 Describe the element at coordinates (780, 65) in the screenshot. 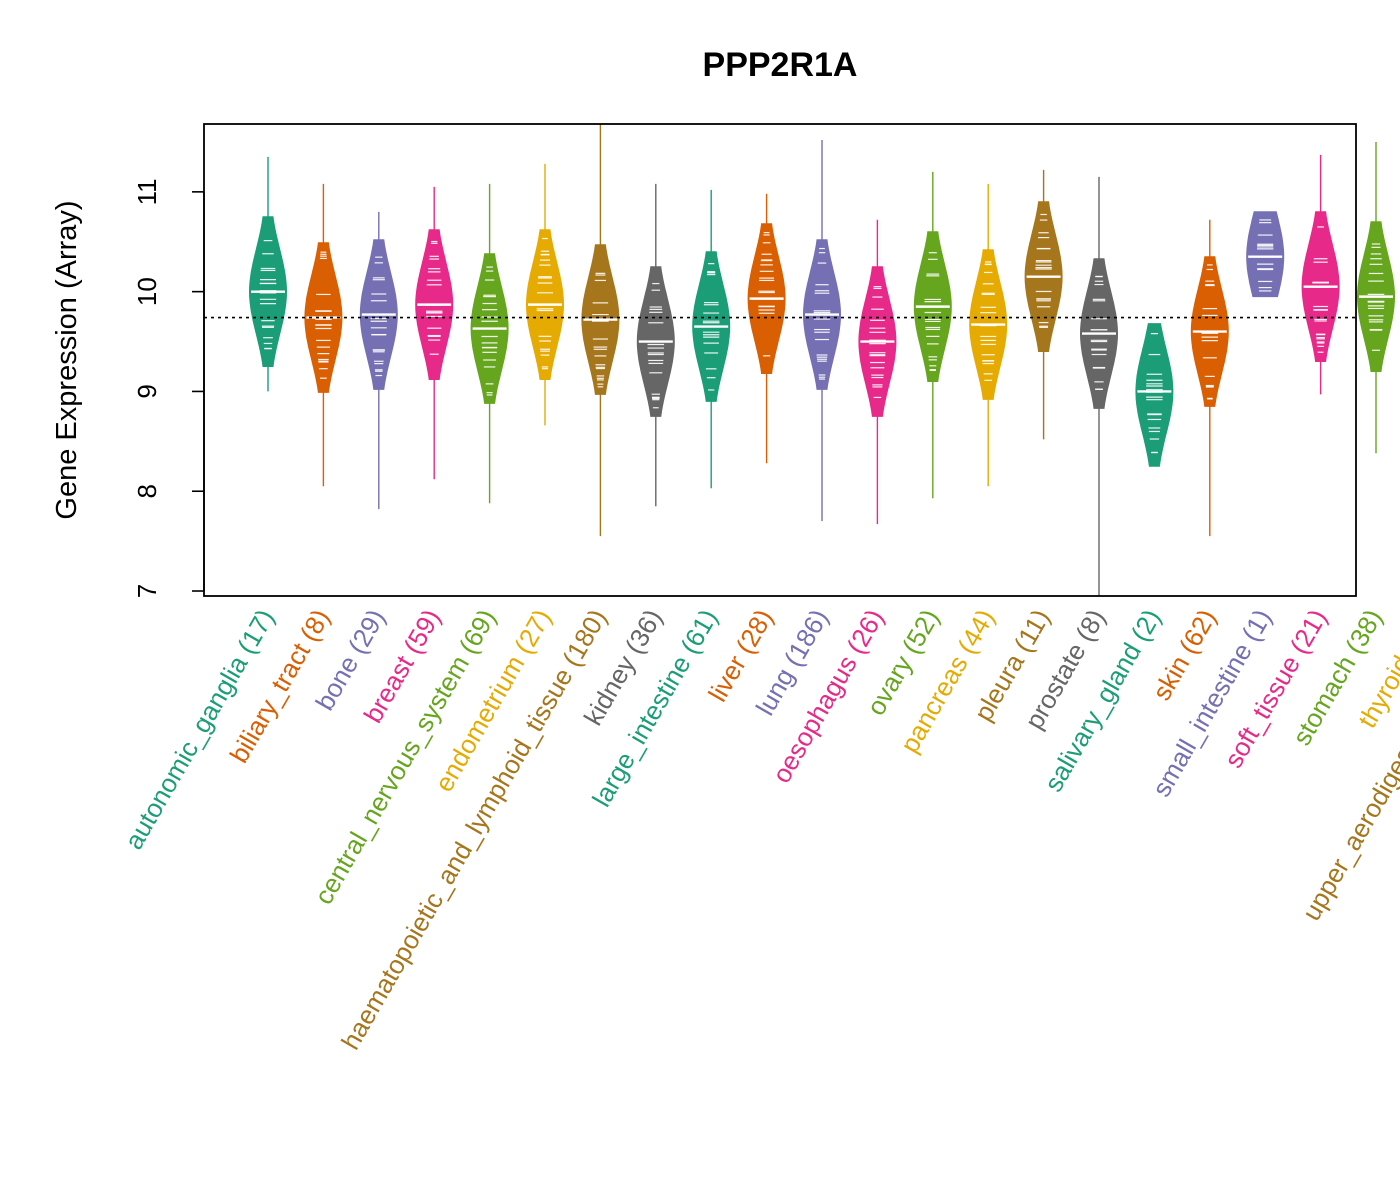

I see `chart-title: PPP2R1A` at that location.